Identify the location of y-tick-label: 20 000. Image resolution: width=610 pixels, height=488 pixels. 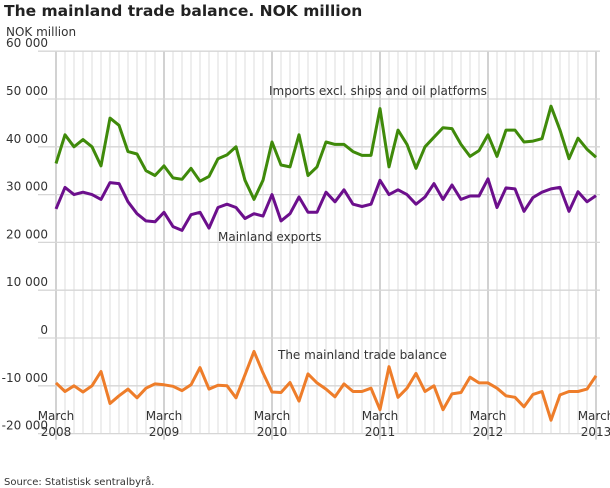
(27, 234).